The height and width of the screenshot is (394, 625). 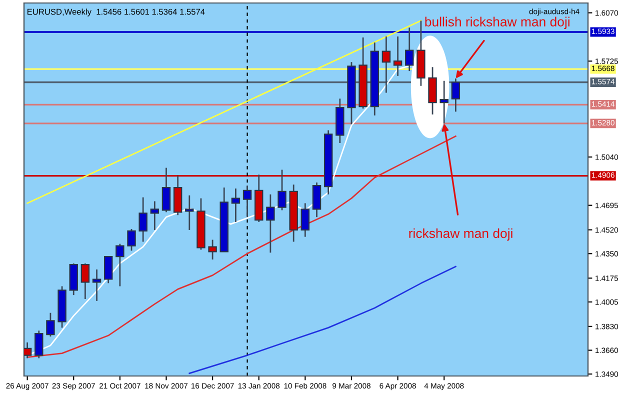 What do you see at coordinates (460, 234) in the screenshot?
I see `annotation: rickshaw man doji` at bounding box center [460, 234].